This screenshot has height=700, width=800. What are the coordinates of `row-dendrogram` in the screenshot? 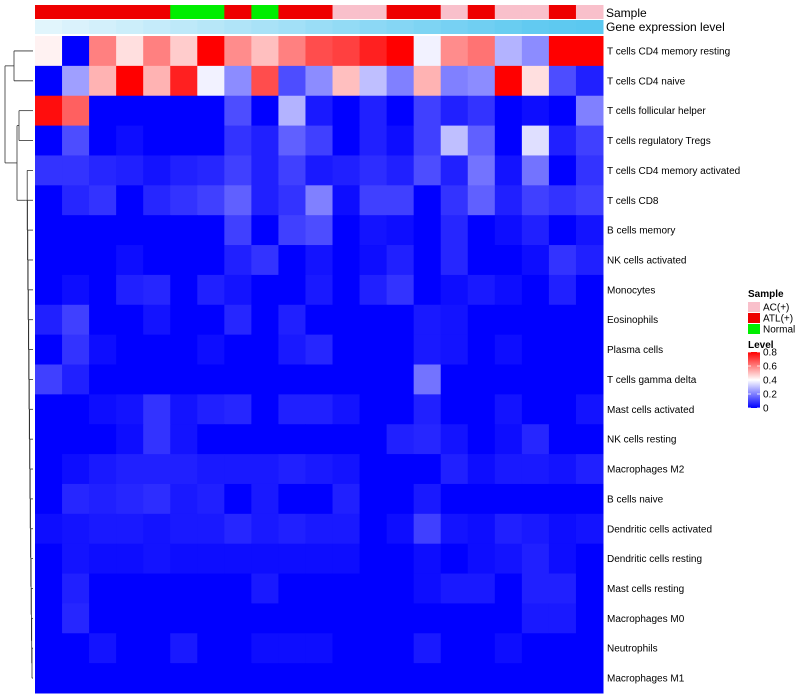 It's located at (18, 364).